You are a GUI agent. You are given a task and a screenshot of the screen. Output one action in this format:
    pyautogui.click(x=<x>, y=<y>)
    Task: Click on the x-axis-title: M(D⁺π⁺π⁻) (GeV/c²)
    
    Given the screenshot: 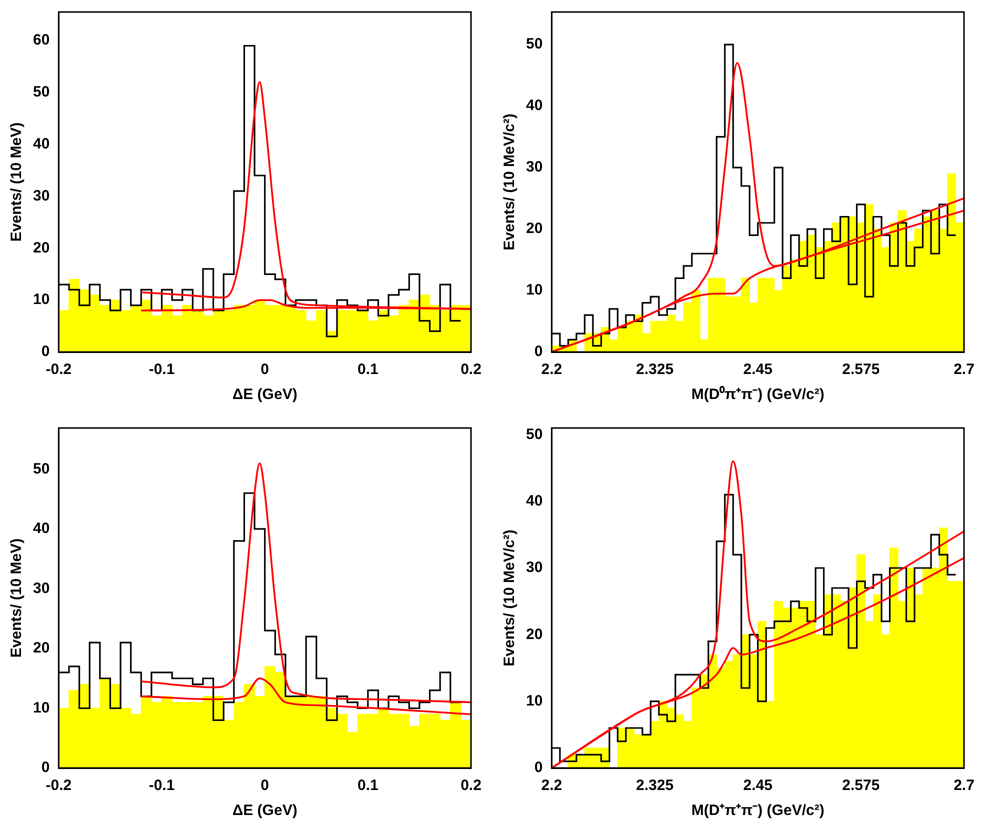 What is the action you would take?
    pyautogui.click(x=757, y=811)
    